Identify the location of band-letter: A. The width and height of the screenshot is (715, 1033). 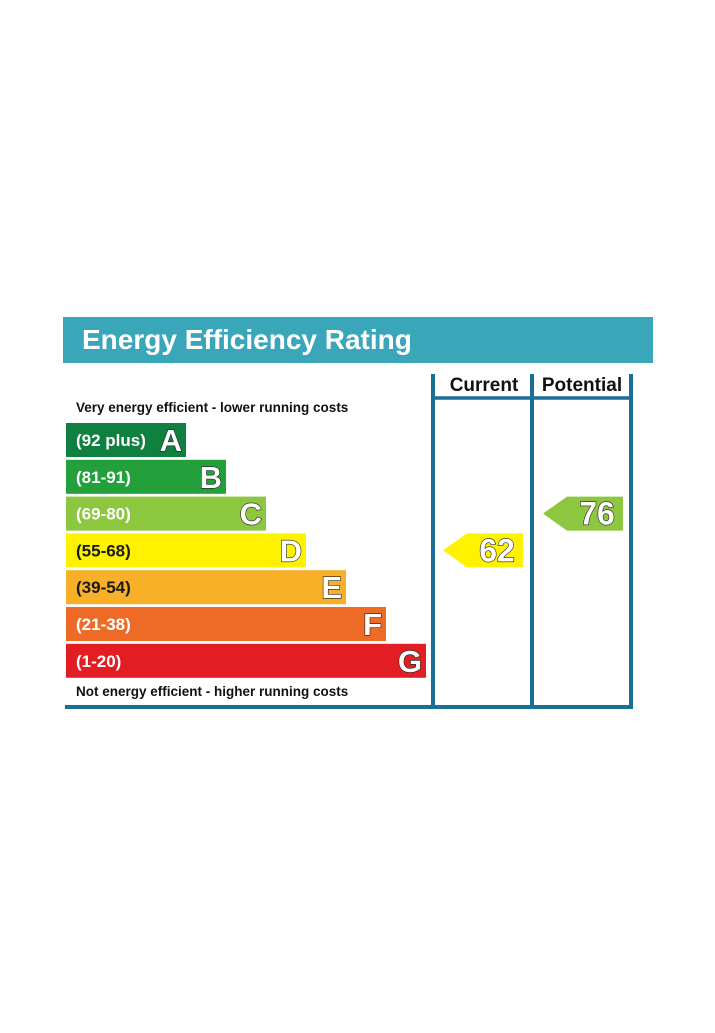
(171, 440).